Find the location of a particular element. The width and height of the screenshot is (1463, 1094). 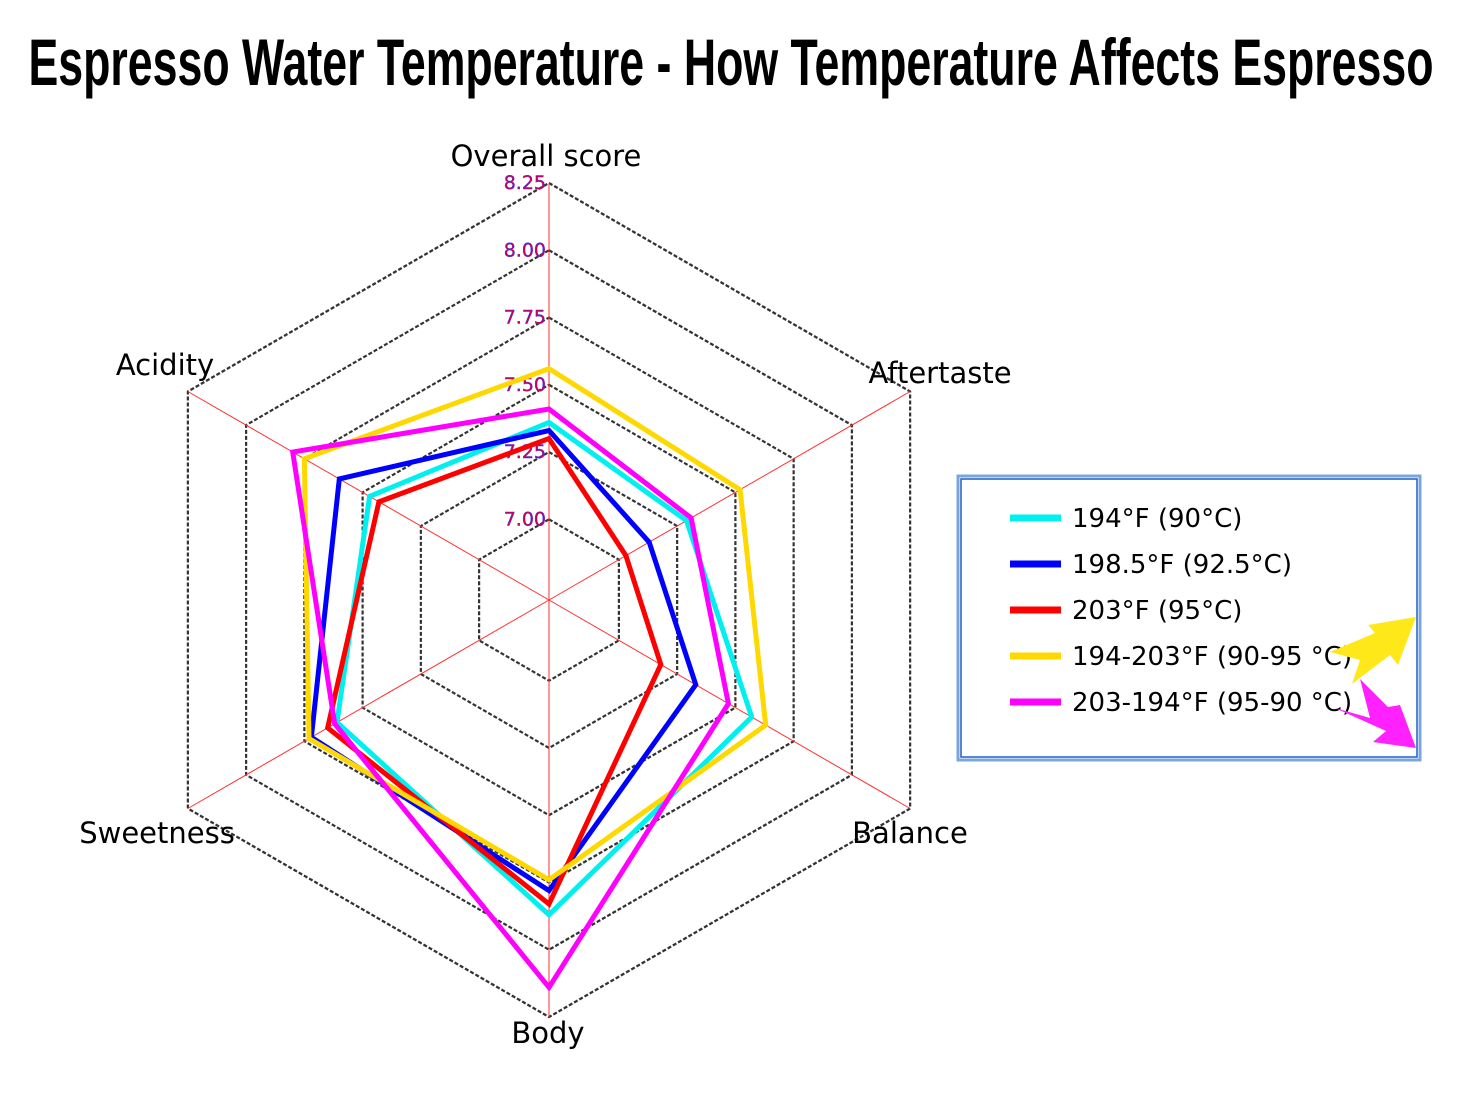

legend-label: 194-203°F (90-95 °C) is located at coordinates (1212, 657).